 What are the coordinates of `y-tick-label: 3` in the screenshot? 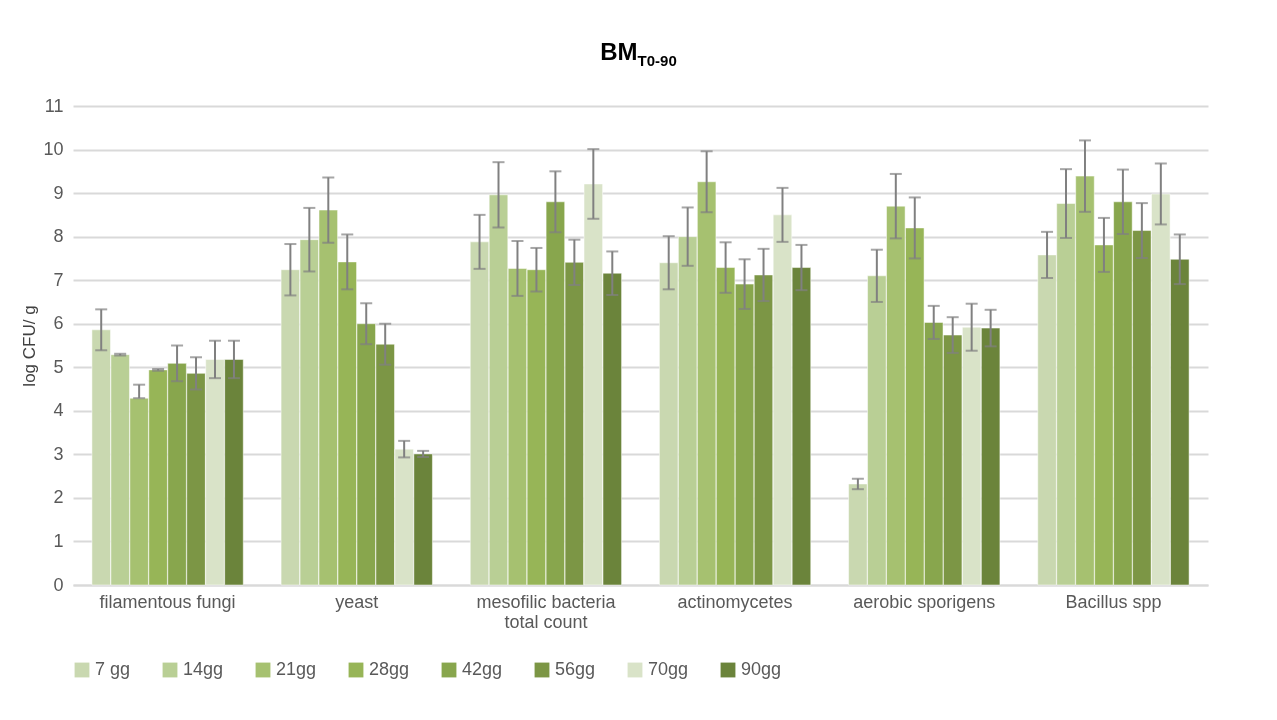 It's located at (58, 453).